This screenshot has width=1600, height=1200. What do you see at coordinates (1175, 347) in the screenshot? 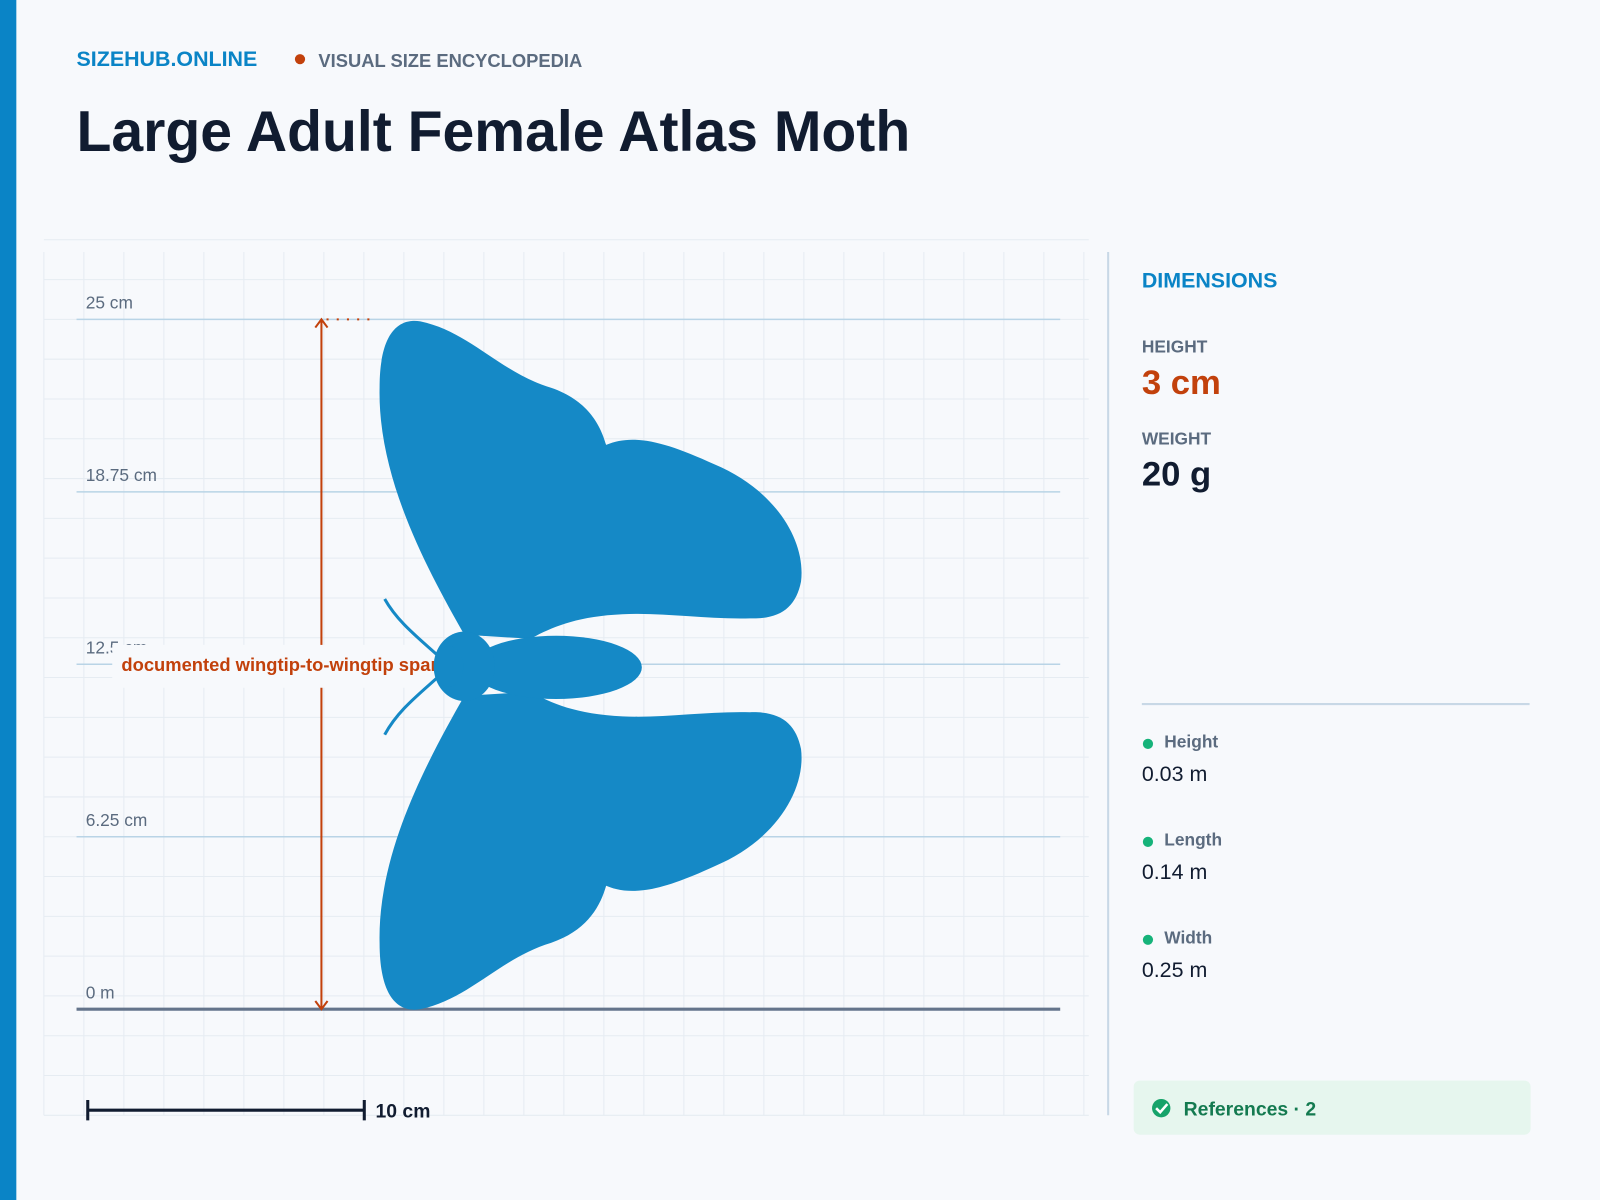
I see `stat-label: HEIGHT` at bounding box center [1175, 347].